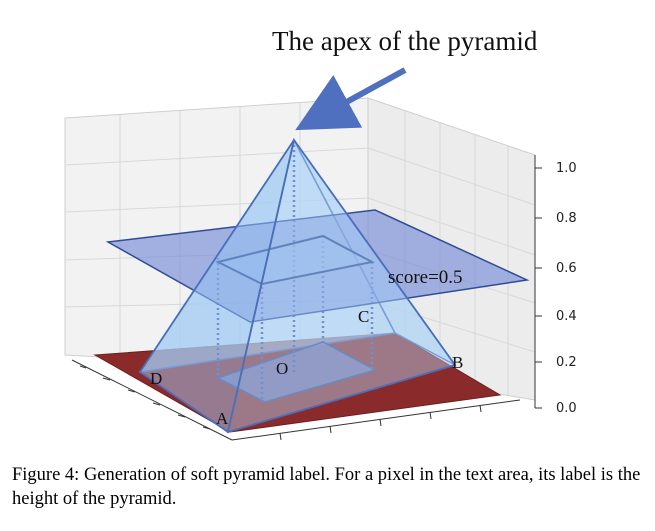 The image size is (655, 531). What do you see at coordinates (457, 362) in the screenshot?
I see `vertex-label-b: B` at bounding box center [457, 362].